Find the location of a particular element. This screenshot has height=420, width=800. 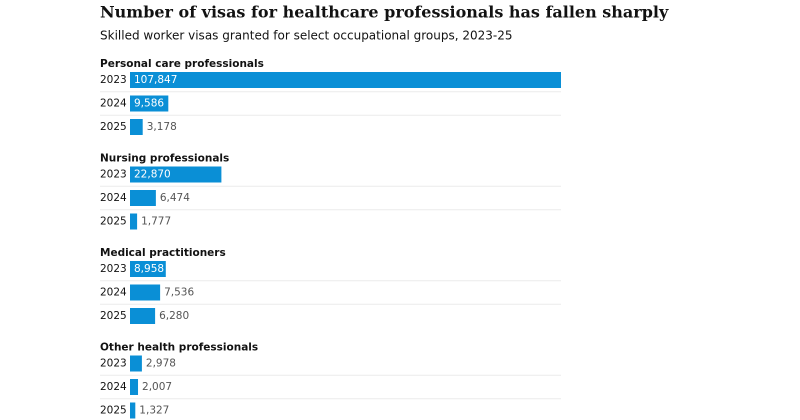

value-label: 7,536 is located at coordinates (179, 293).